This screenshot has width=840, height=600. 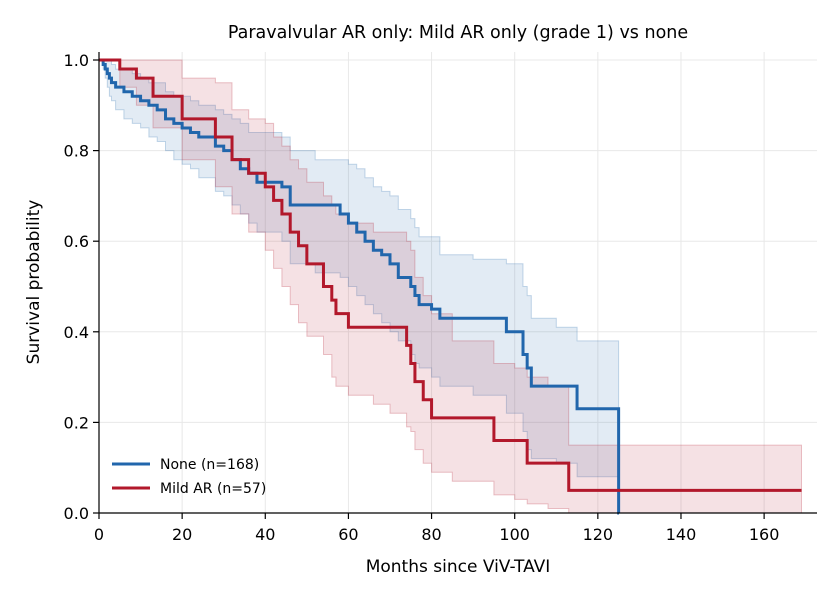 I want to click on legend-label-none: None (n=168), so click(x=209, y=465).